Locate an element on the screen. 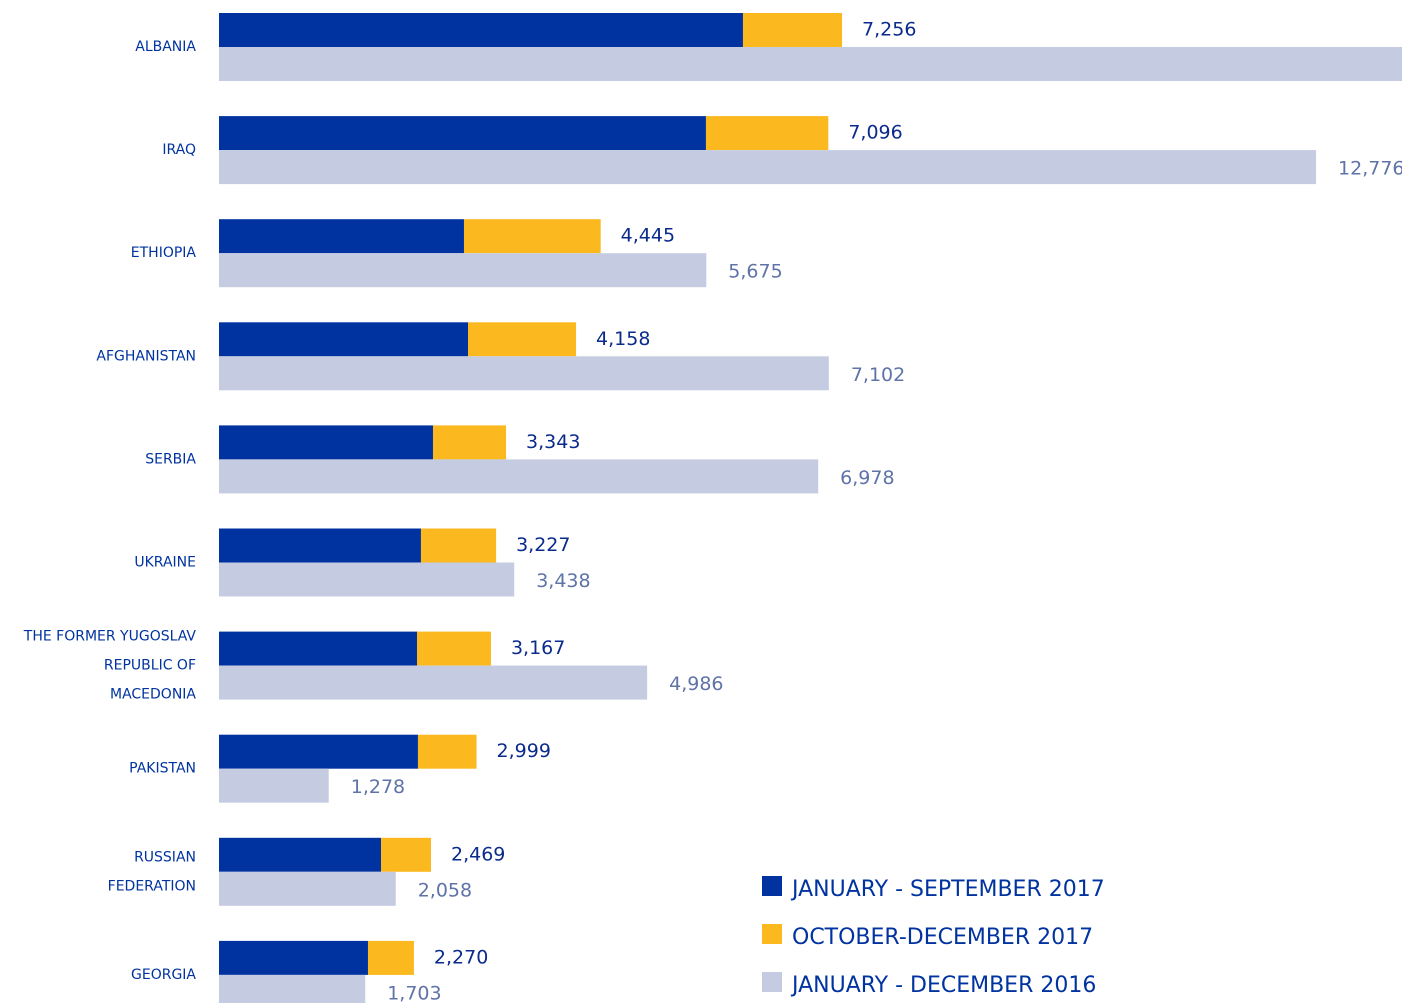 The width and height of the screenshot is (1402, 1003). category-label: ALBANIA is located at coordinates (165, 47).